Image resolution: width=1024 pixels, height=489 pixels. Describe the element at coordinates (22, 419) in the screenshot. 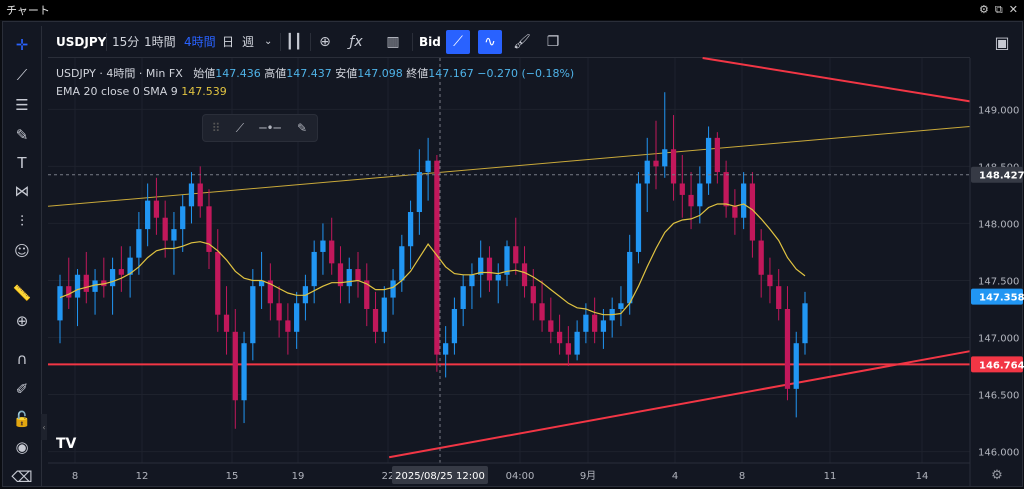

I see `lock-icon: 🔓` at that location.